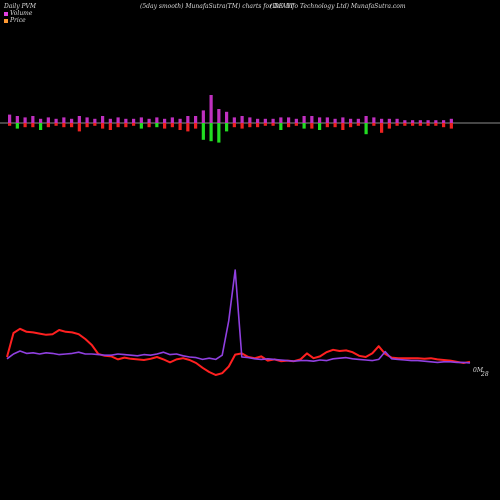 The width and height of the screenshot is (500, 500). What do you see at coordinates (6, 13) in the screenshot?
I see `legend-volume-swatch` at bounding box center [6, 13].